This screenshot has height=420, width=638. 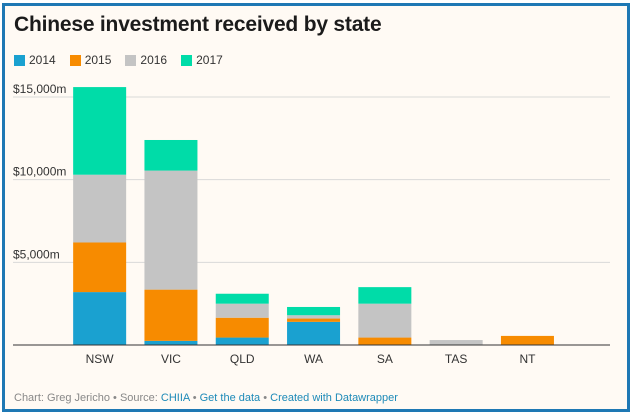 What do you see at coordinates (100, 208) in the screenshot?
I see `bar-segment-nsw-2016` at bounding box center [100, 208].